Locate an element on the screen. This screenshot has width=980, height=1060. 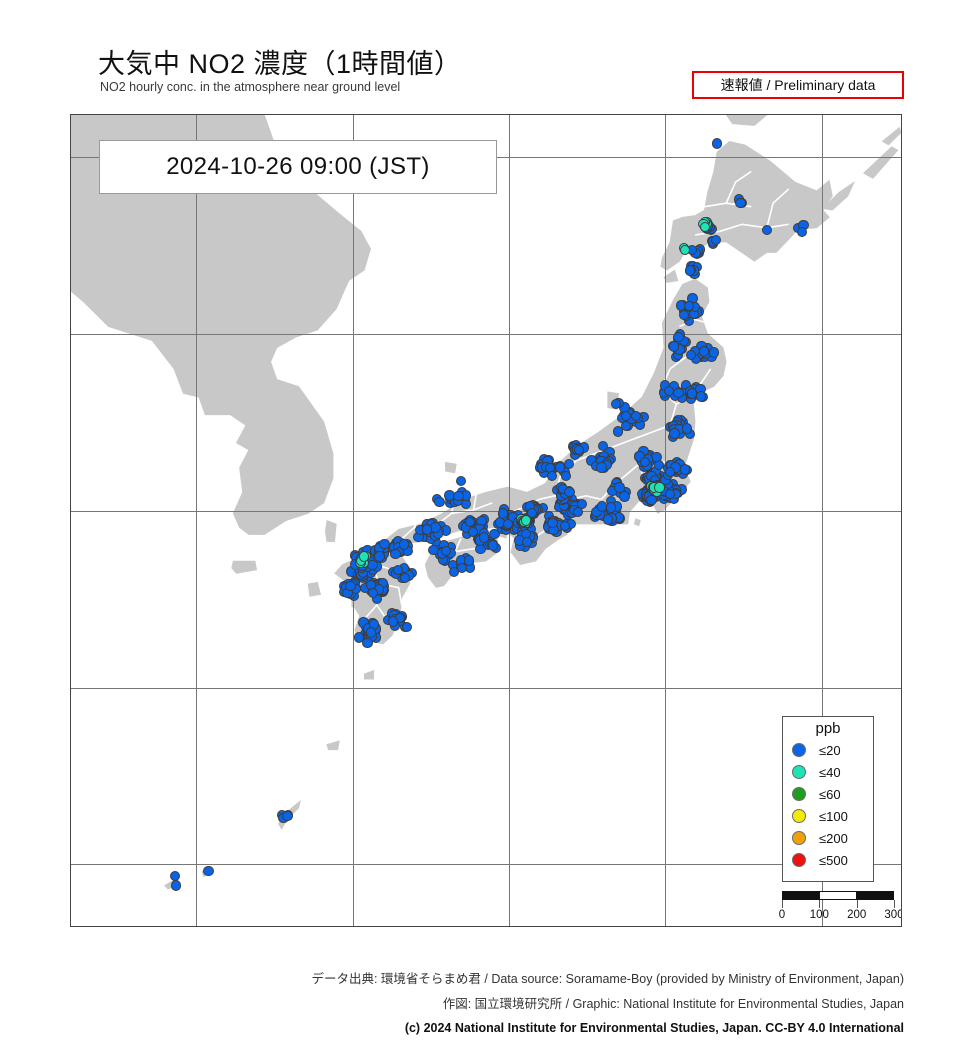
legend-item: ≤100 is located at coordinates (828, 816).